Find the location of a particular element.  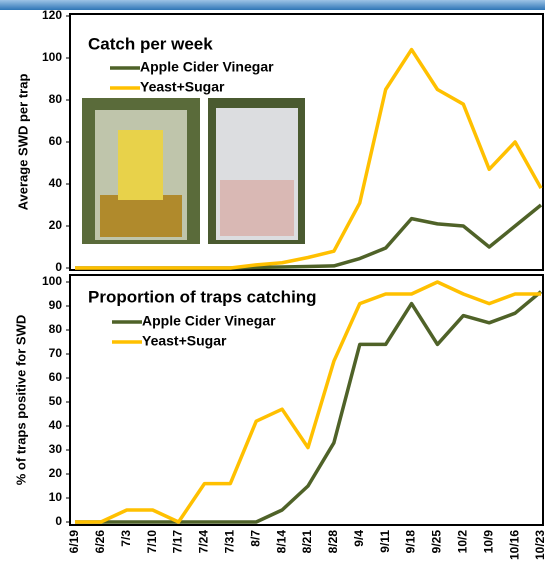

x-tick-label: 9/25 is located at coordinates (437, 542).